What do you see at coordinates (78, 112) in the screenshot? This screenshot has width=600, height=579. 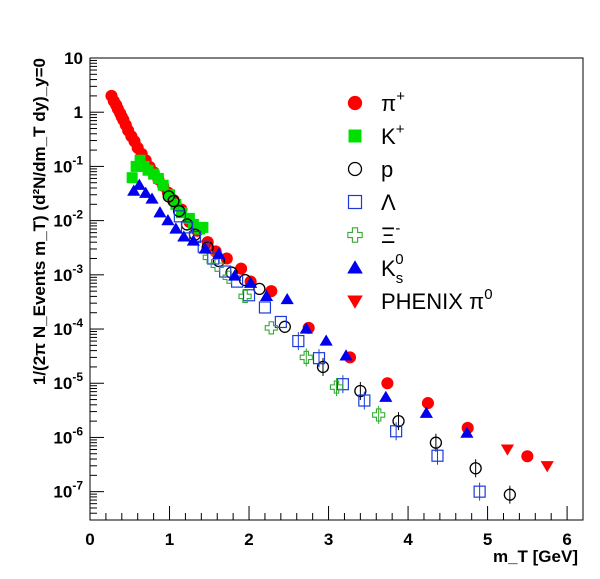 I see `y-tick-label: 1` at bounding box center [78, 112].